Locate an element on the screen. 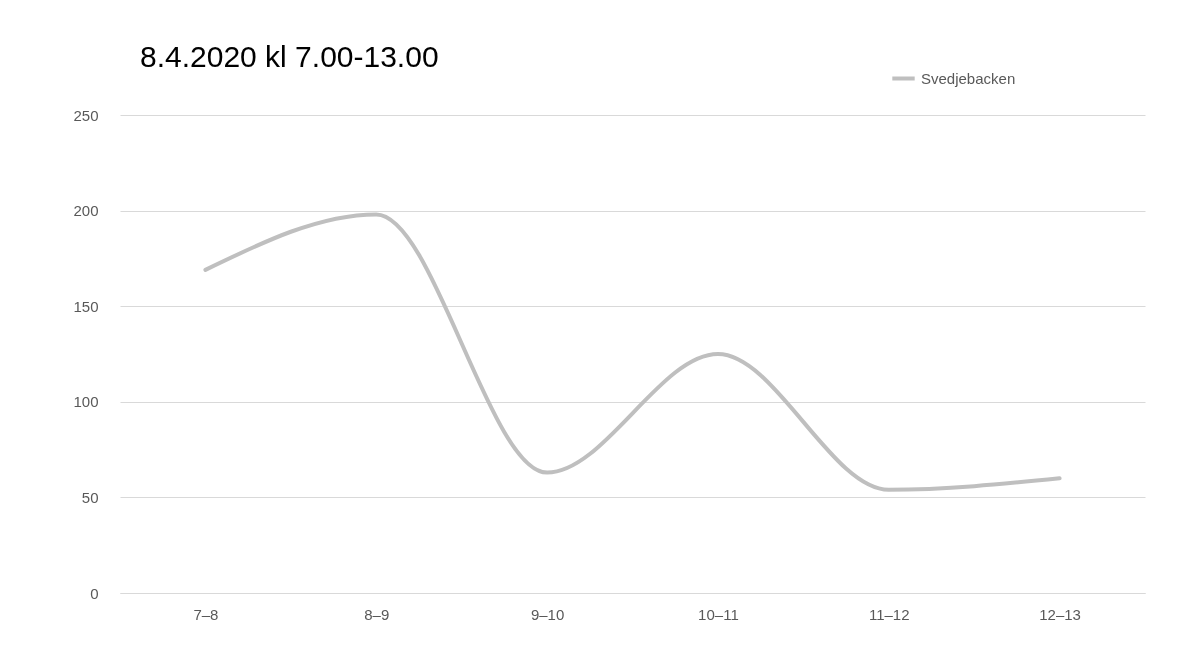  y-tick-label: 250 is located at coordinates (86, 115).